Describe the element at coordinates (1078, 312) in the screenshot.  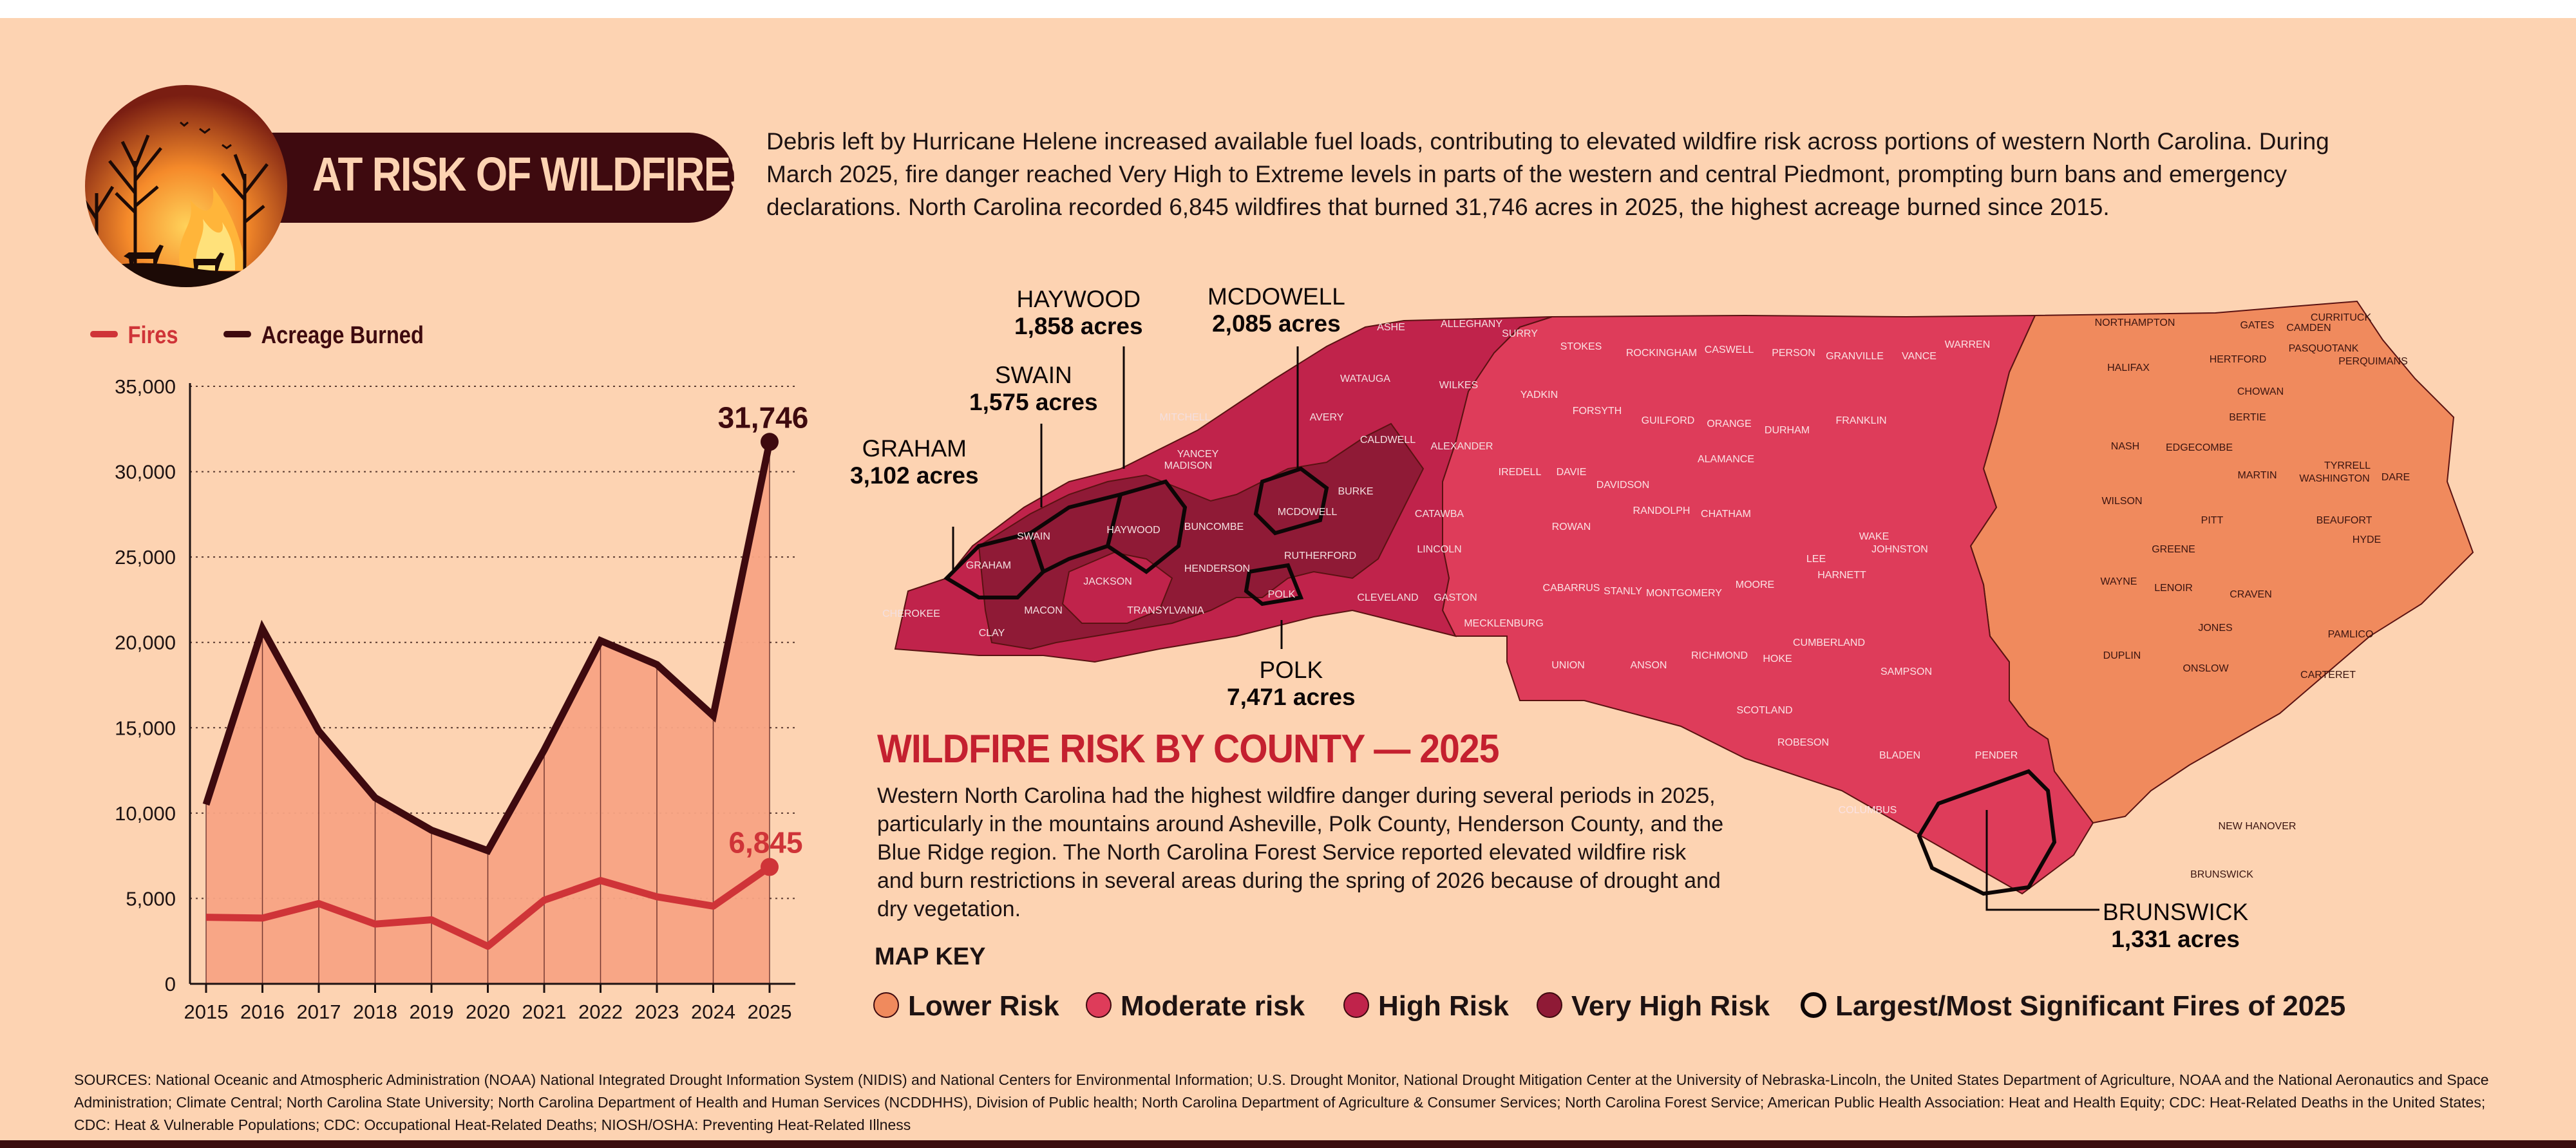
I see `callout-haywood: HAYWOOD 1,858 acres` at that location.